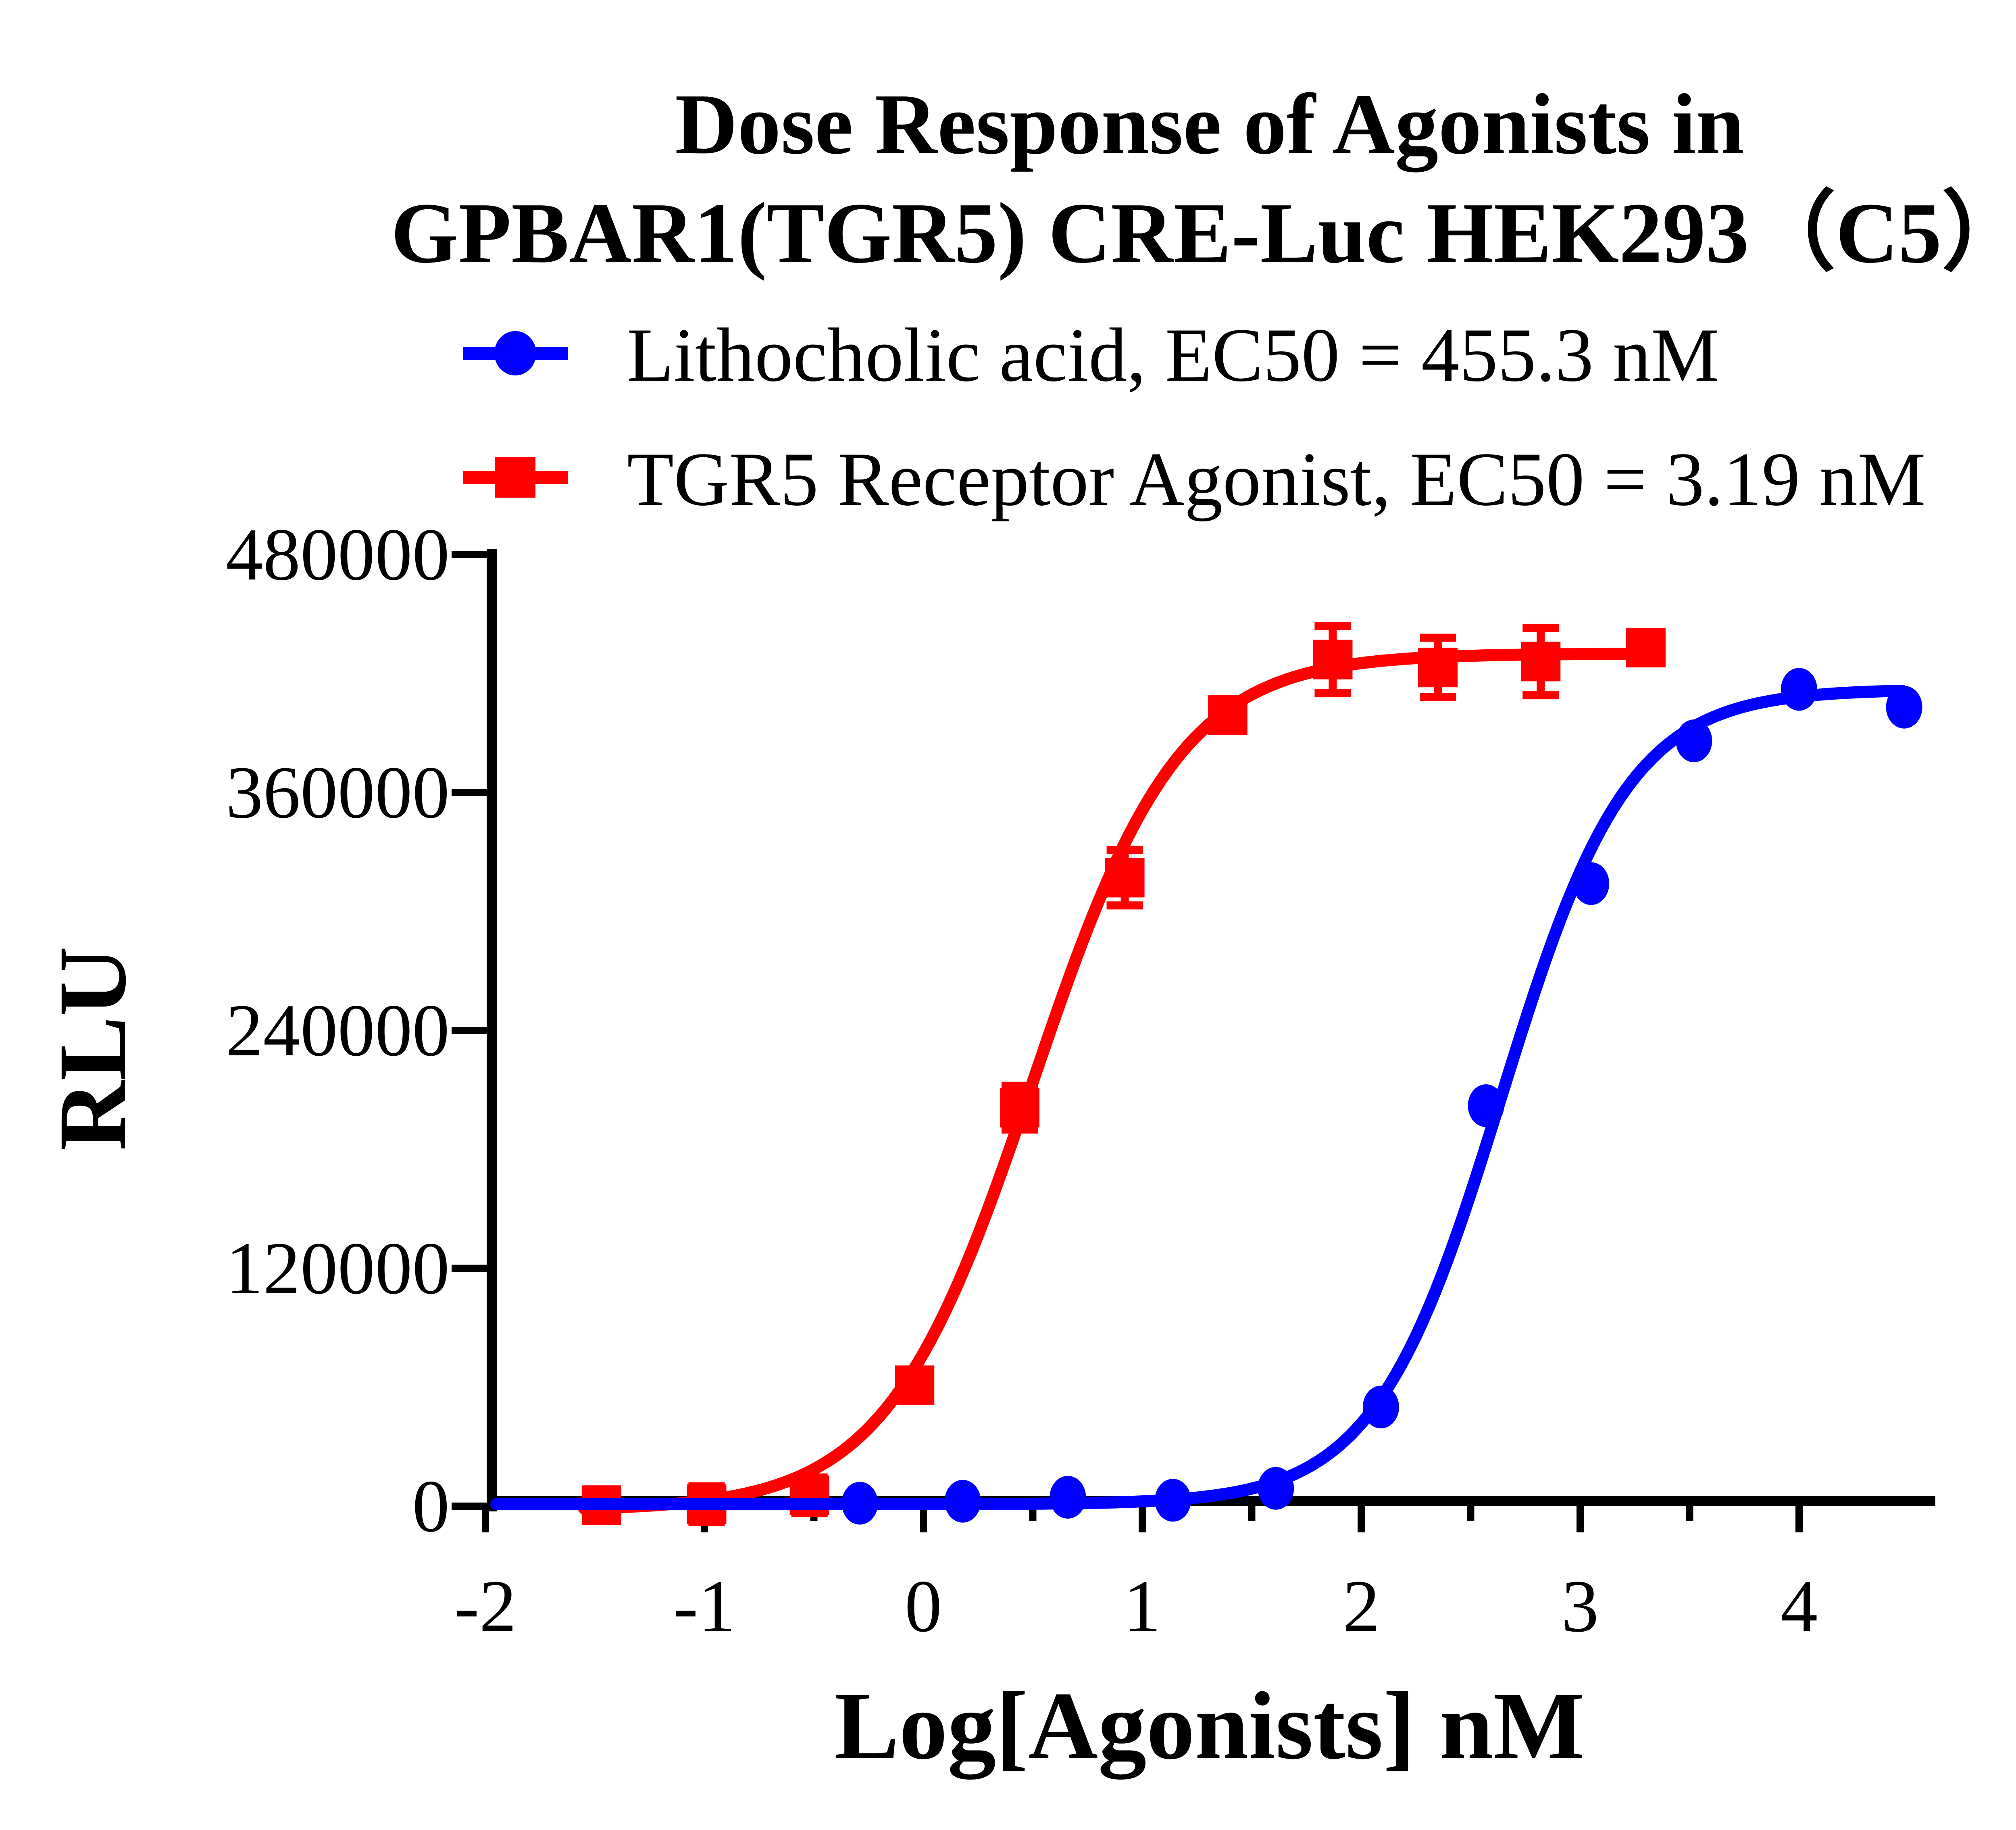  What do you see at coordinates (1580, 1606) in the screenshot?
I see `x-tick-label: 3` at bounding box center [1580, 1606].